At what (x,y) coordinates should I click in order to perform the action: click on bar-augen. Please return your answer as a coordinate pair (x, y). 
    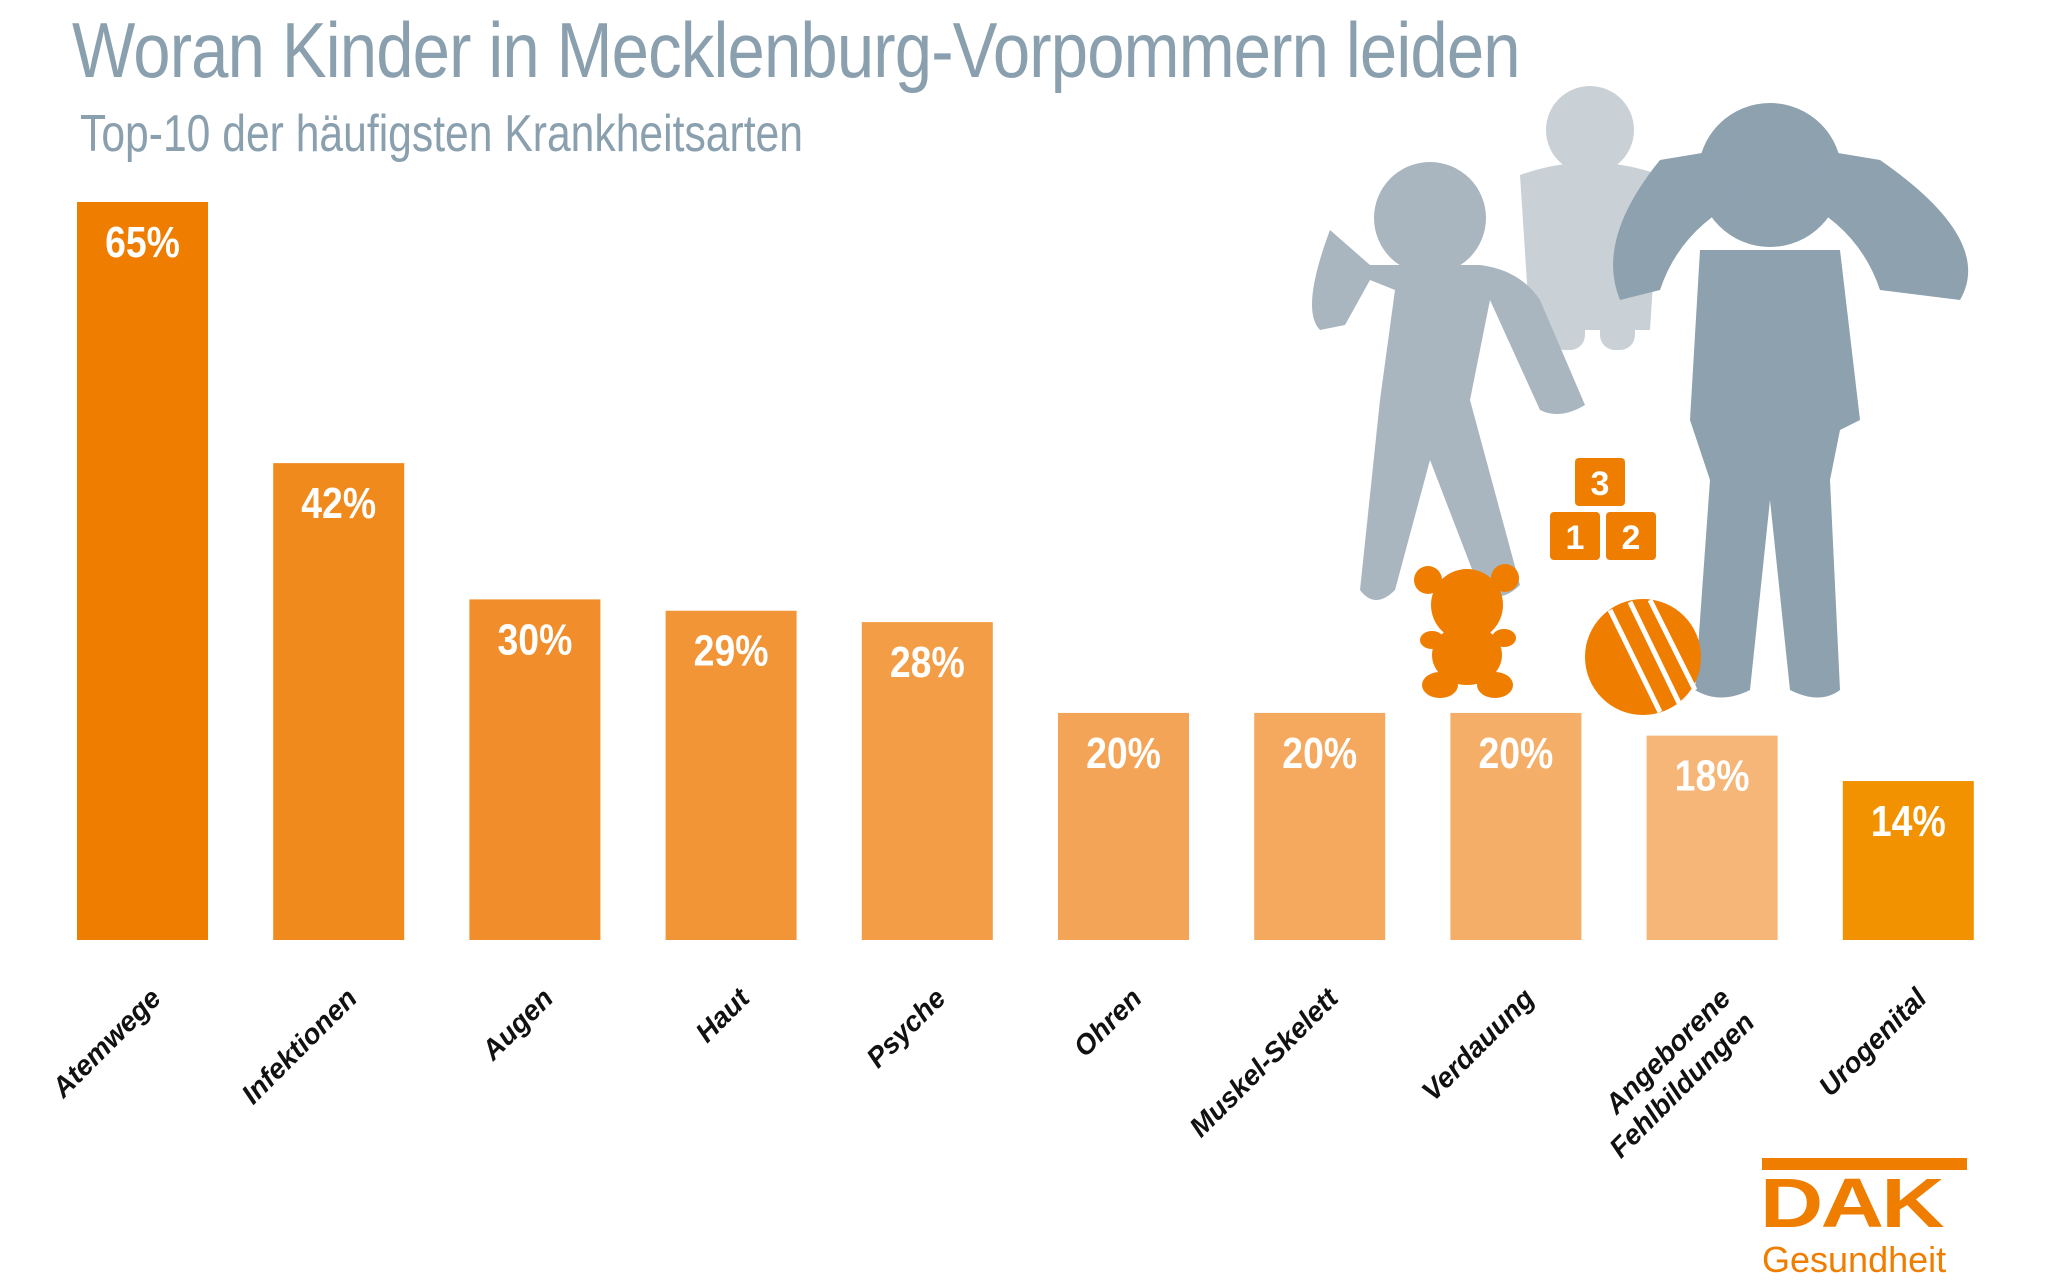
    Looking at the image, I should click on (535, 769).